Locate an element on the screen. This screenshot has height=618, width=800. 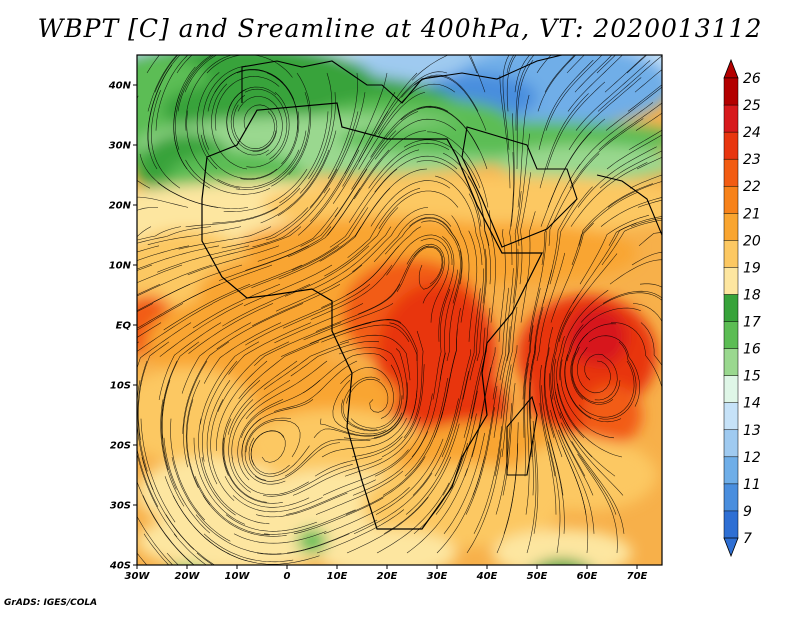
lon-tick-label: 10E is located at coordinates (337, 576).